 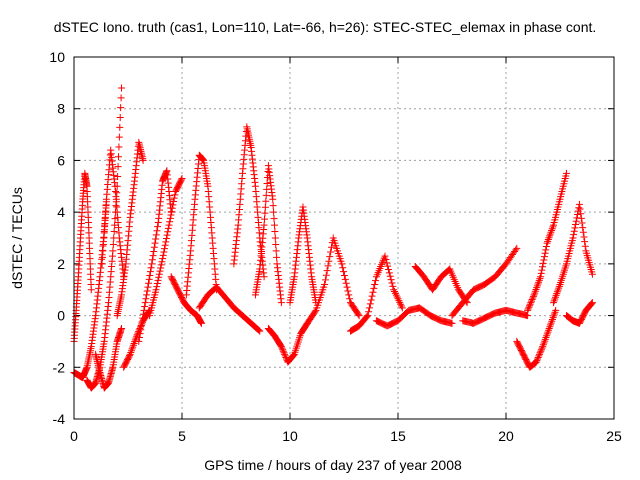 I want to click on y-tick-label: 2, so click(x=61, y=264).